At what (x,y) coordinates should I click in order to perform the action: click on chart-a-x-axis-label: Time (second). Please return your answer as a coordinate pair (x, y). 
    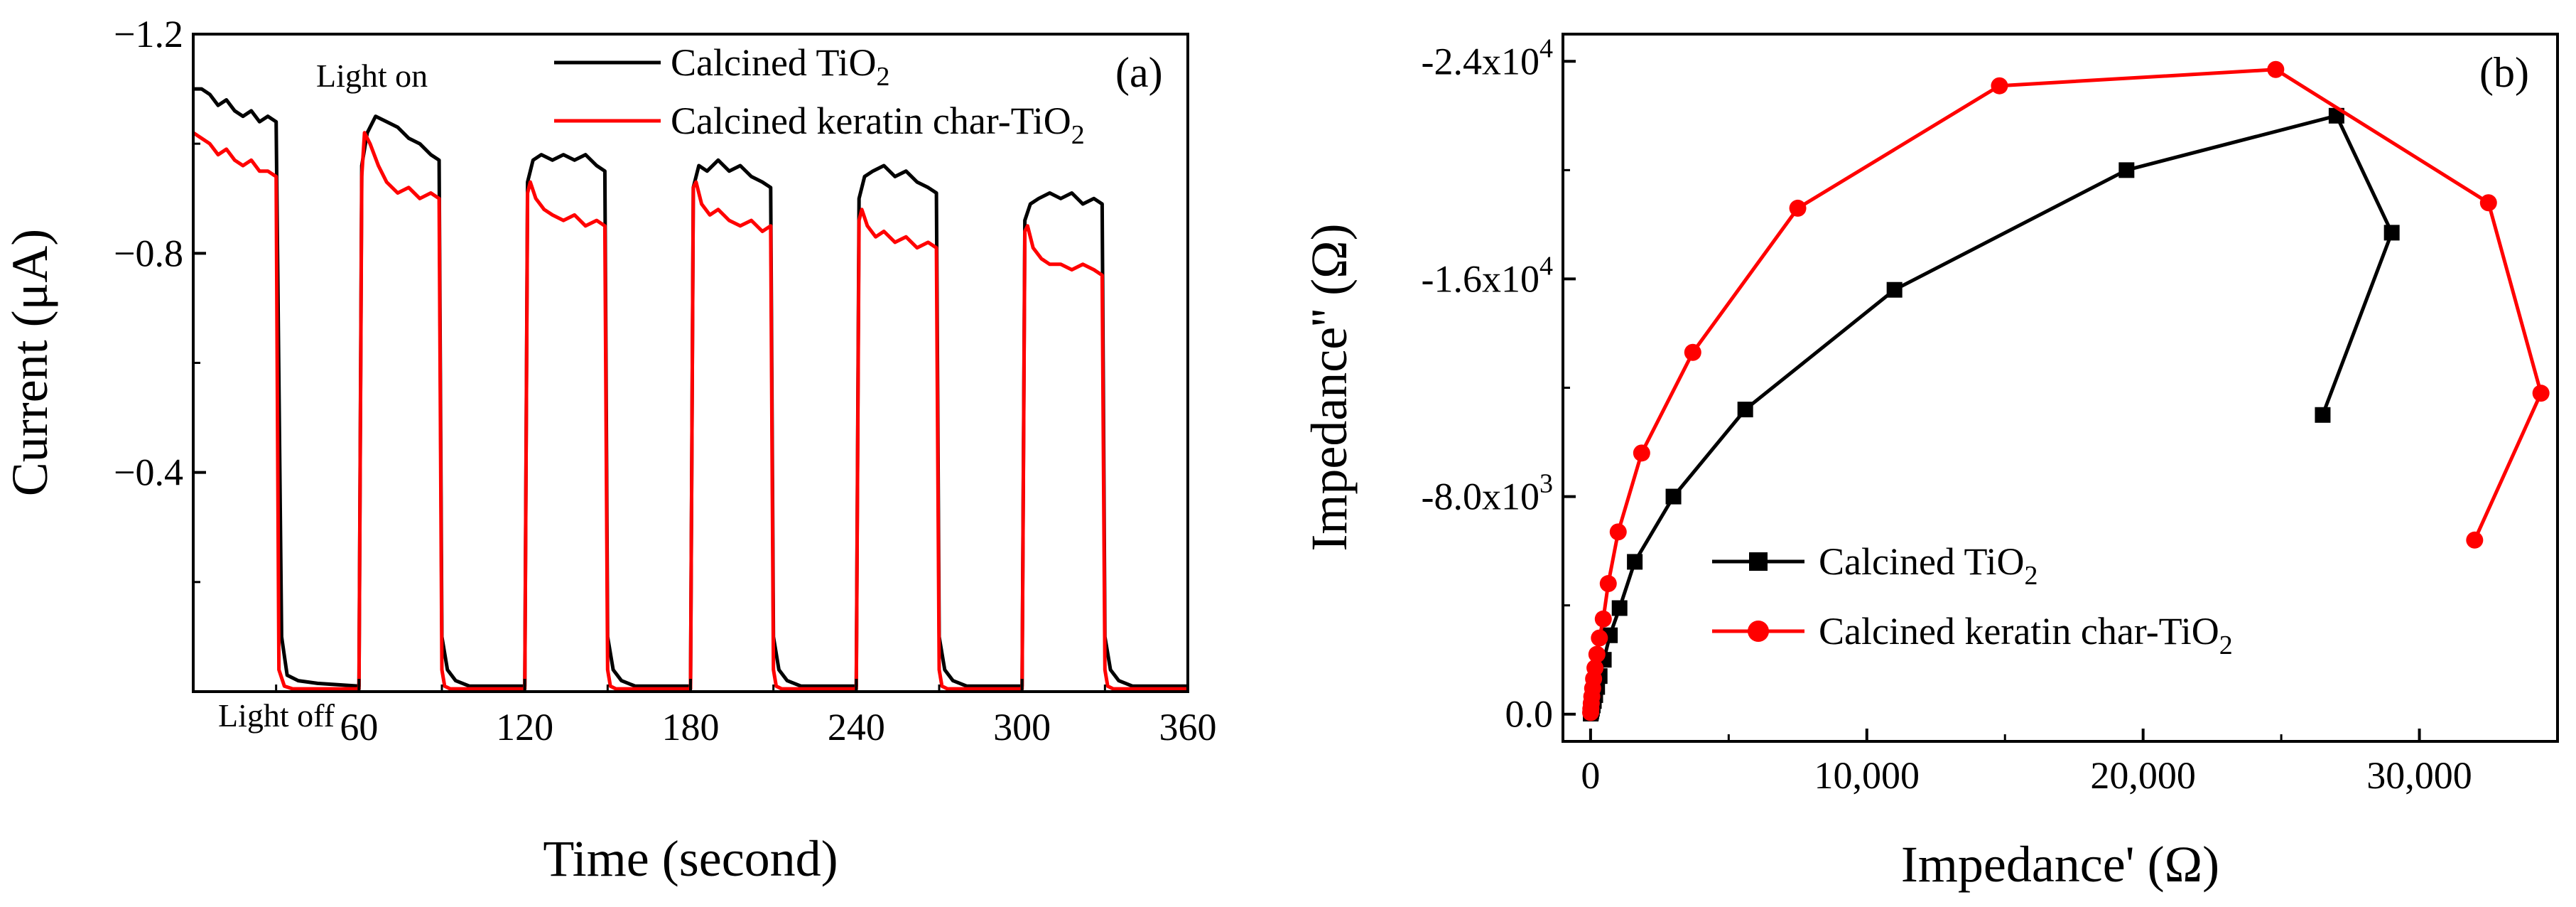
    Looking at the image, I should click on (690, 858).